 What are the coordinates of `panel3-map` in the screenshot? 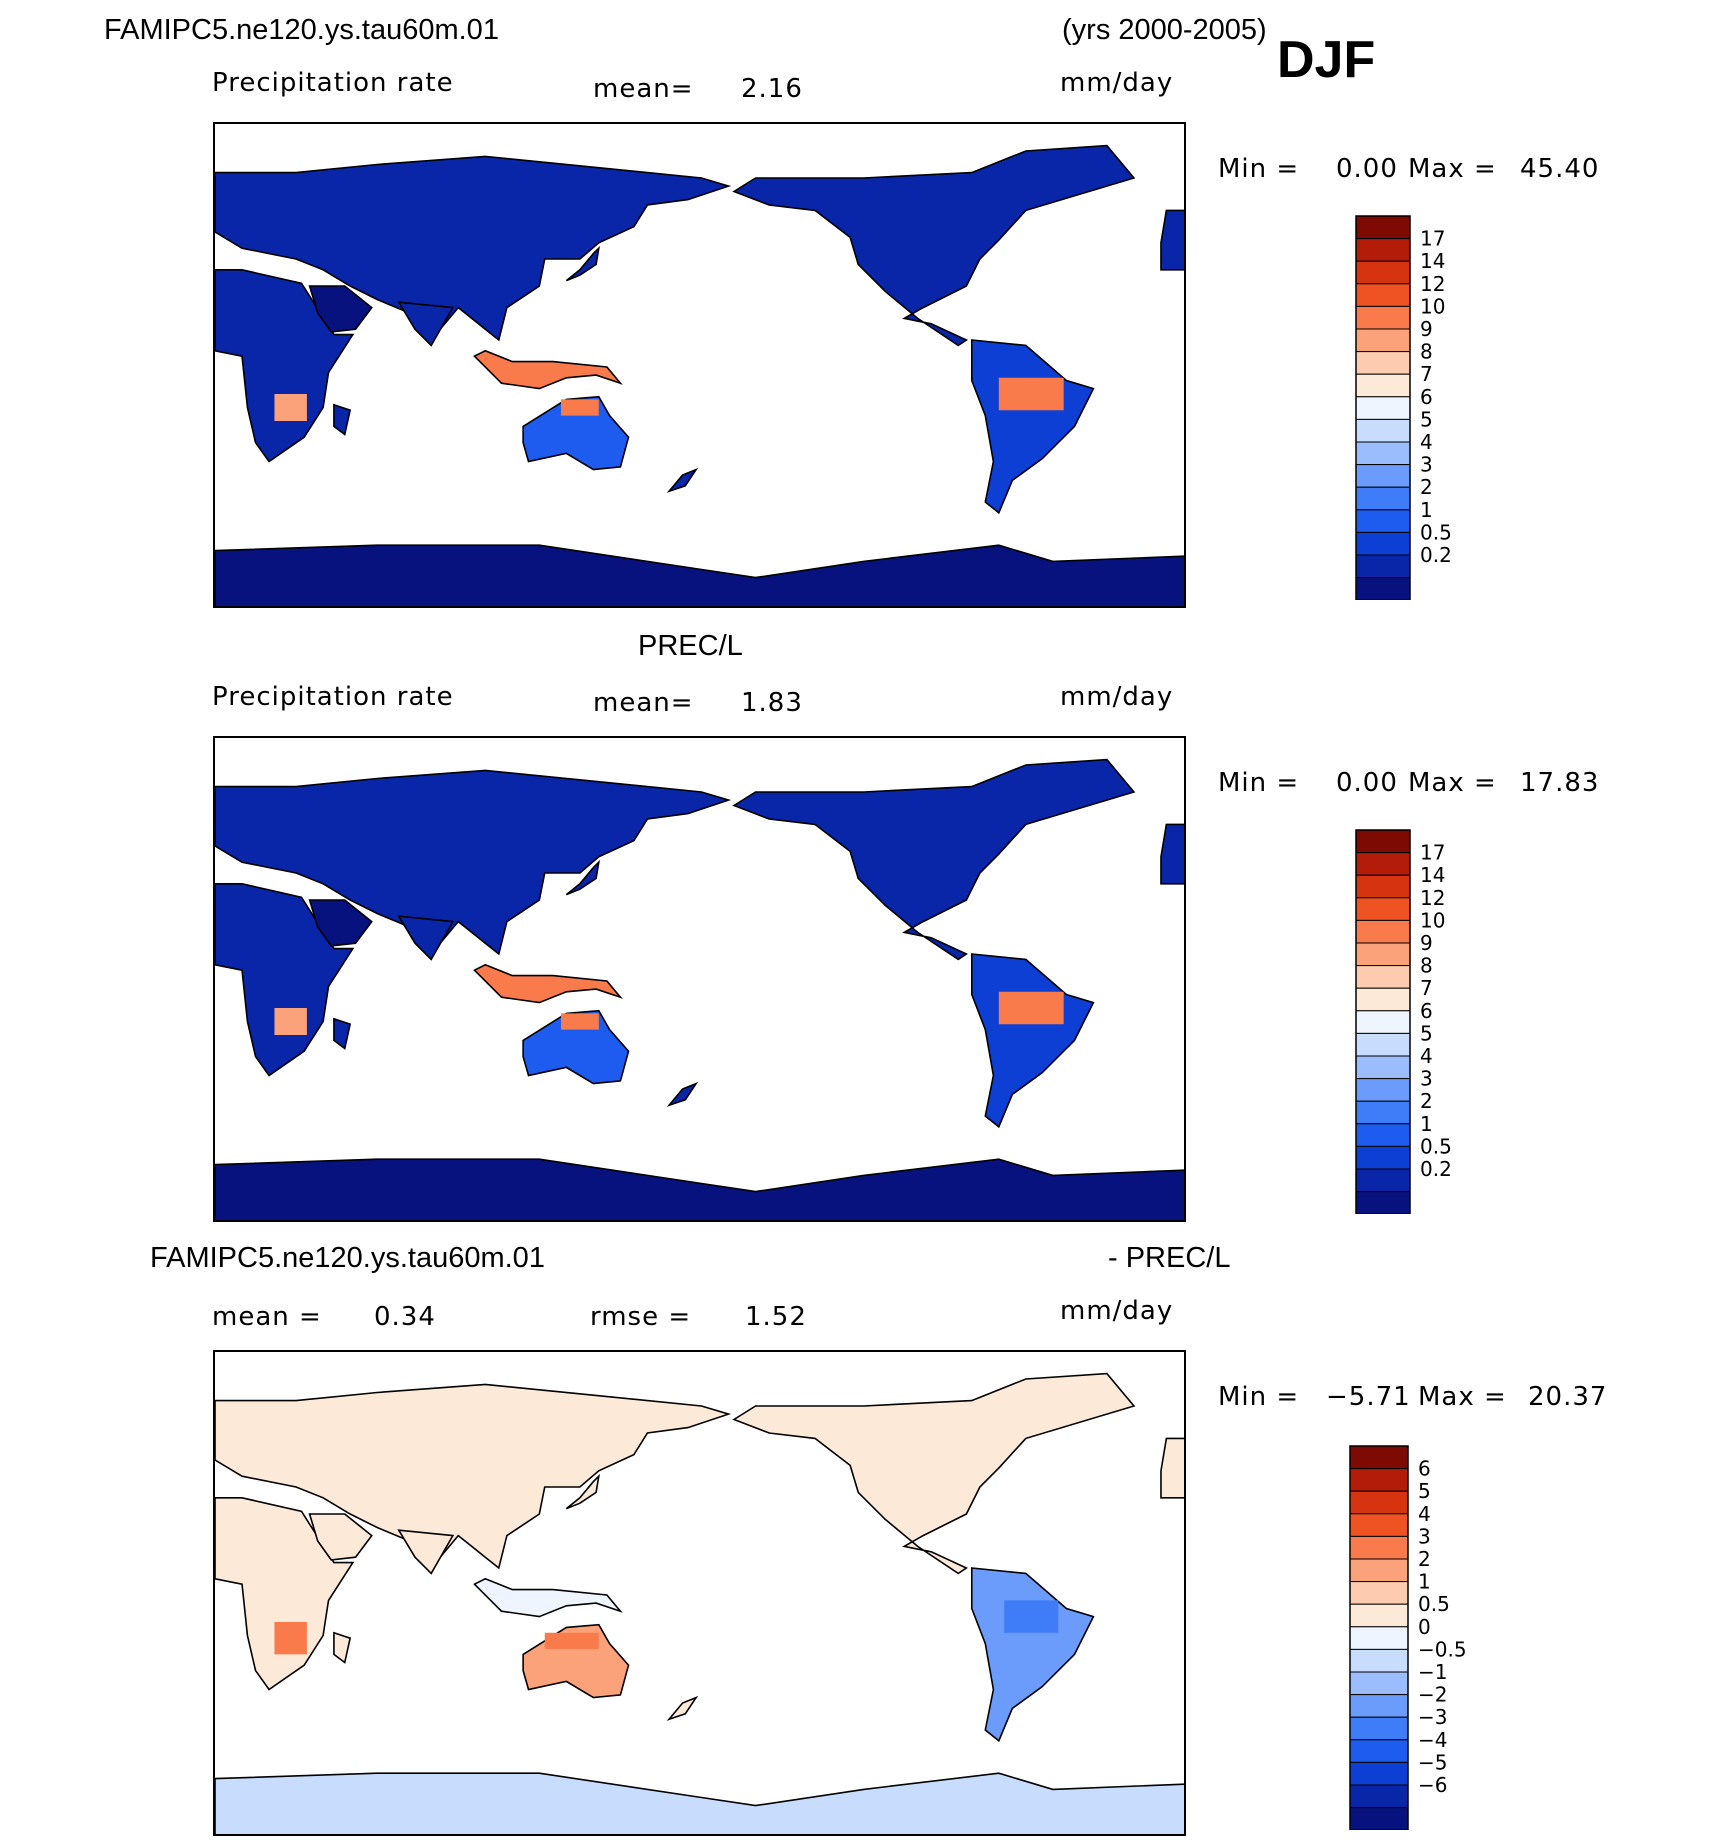 It's located at (699, 1593).